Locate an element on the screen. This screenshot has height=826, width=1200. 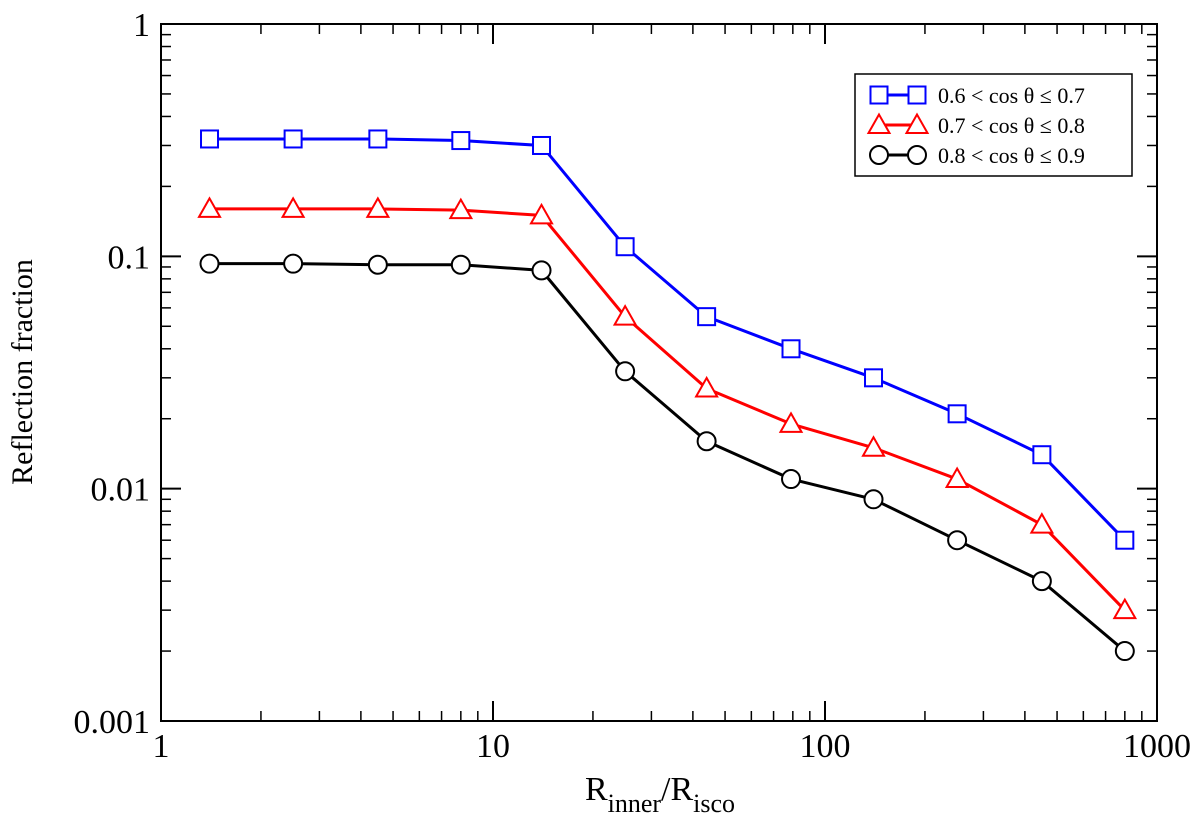
y-tick-label: 0.1 is located at coordinates (129, 257).